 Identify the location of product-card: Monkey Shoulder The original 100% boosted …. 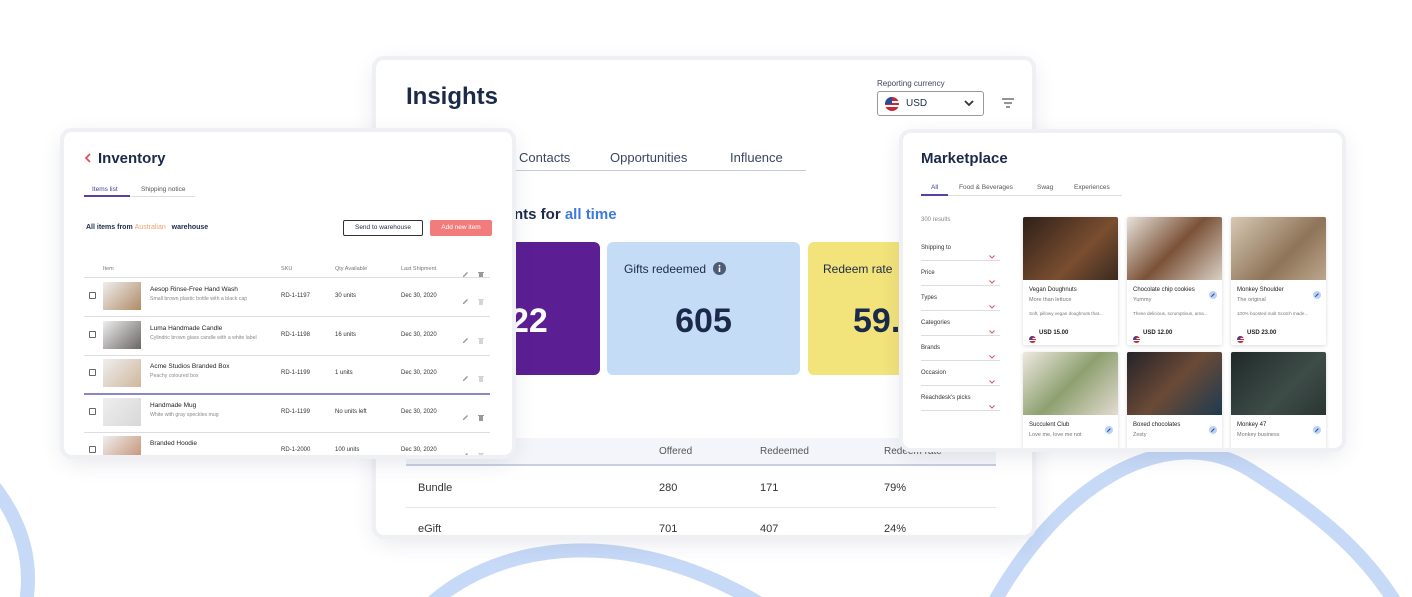
(1278, 281).